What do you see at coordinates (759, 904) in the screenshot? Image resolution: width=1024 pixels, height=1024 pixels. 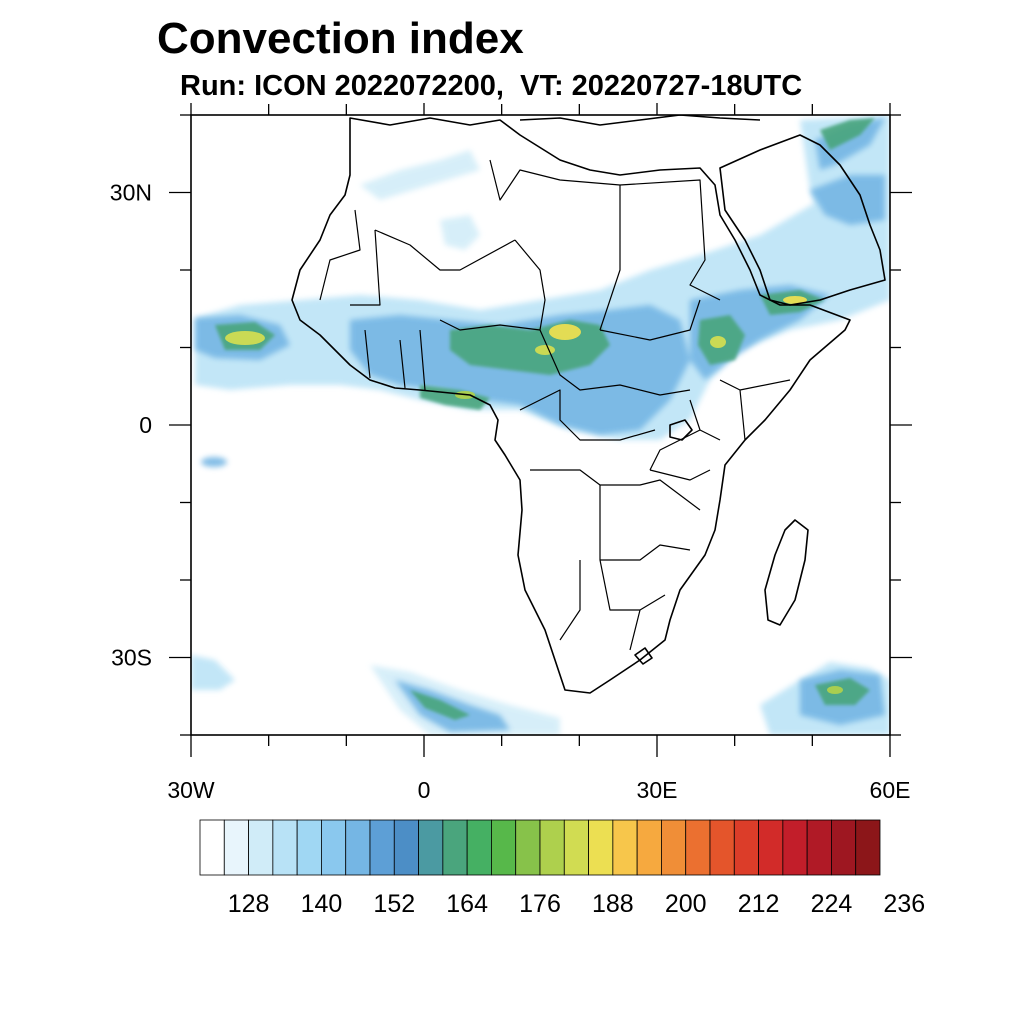 I see `colorbar-label: 212` at bounding box center [759, 904].